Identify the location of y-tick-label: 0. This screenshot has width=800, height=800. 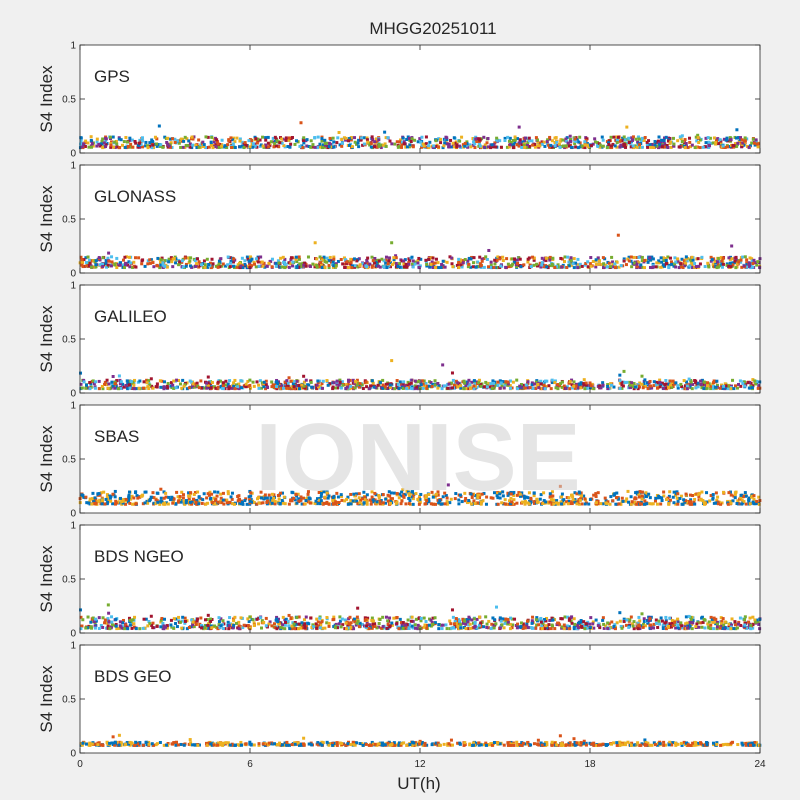
(73, 394).